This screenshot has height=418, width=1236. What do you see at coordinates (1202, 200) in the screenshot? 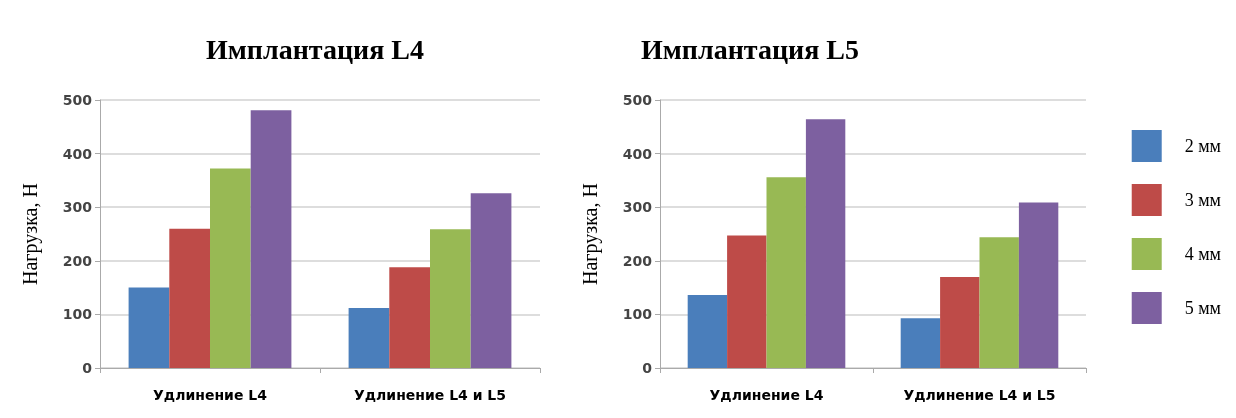
I see `legend-label: 3 мм` at bounding box center [1202, 200].